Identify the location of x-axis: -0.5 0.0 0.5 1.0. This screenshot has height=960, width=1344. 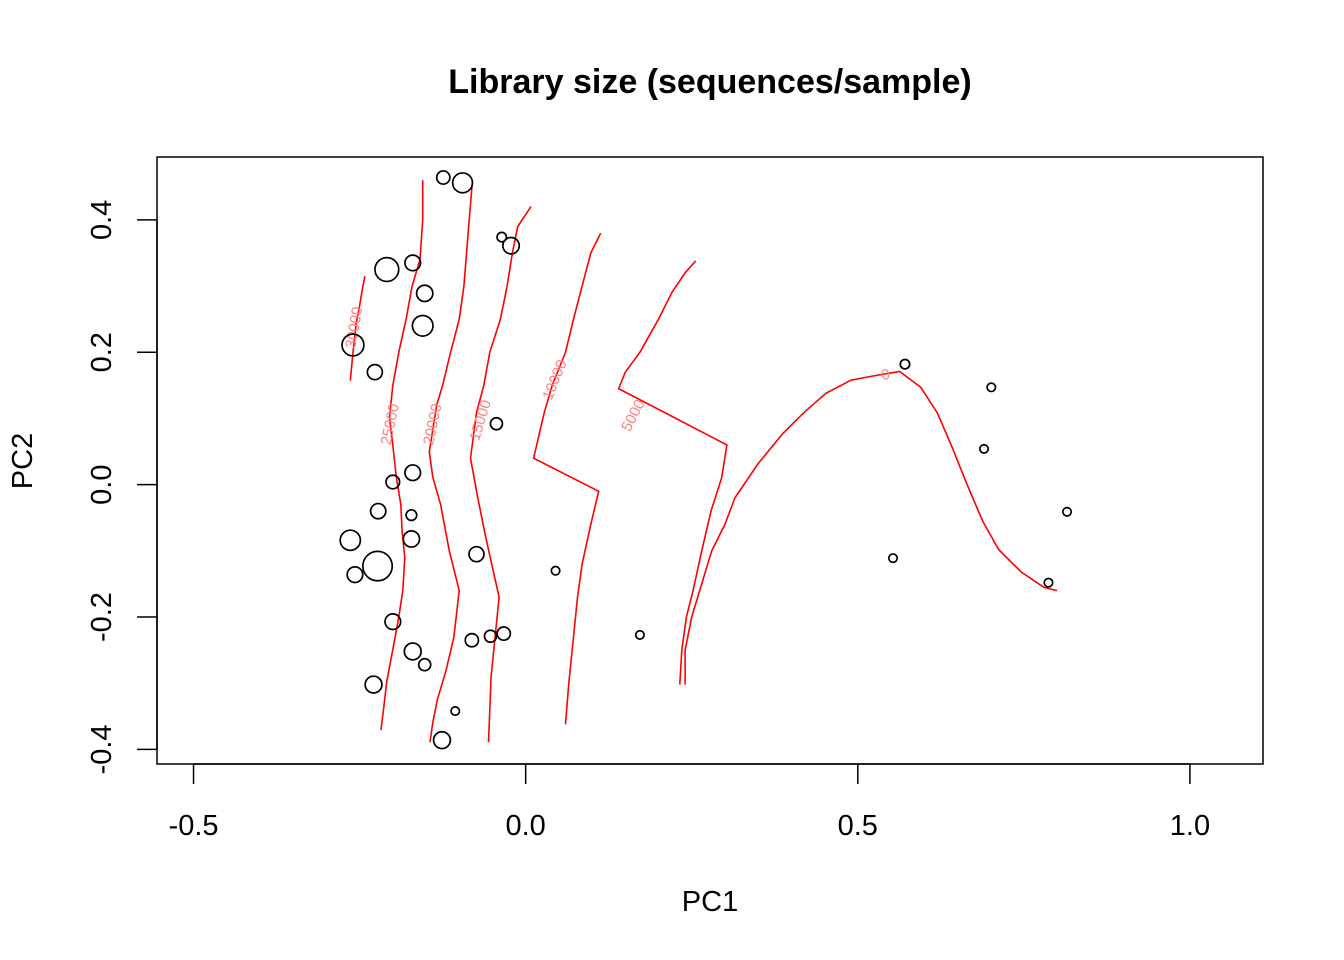
(689, 802).